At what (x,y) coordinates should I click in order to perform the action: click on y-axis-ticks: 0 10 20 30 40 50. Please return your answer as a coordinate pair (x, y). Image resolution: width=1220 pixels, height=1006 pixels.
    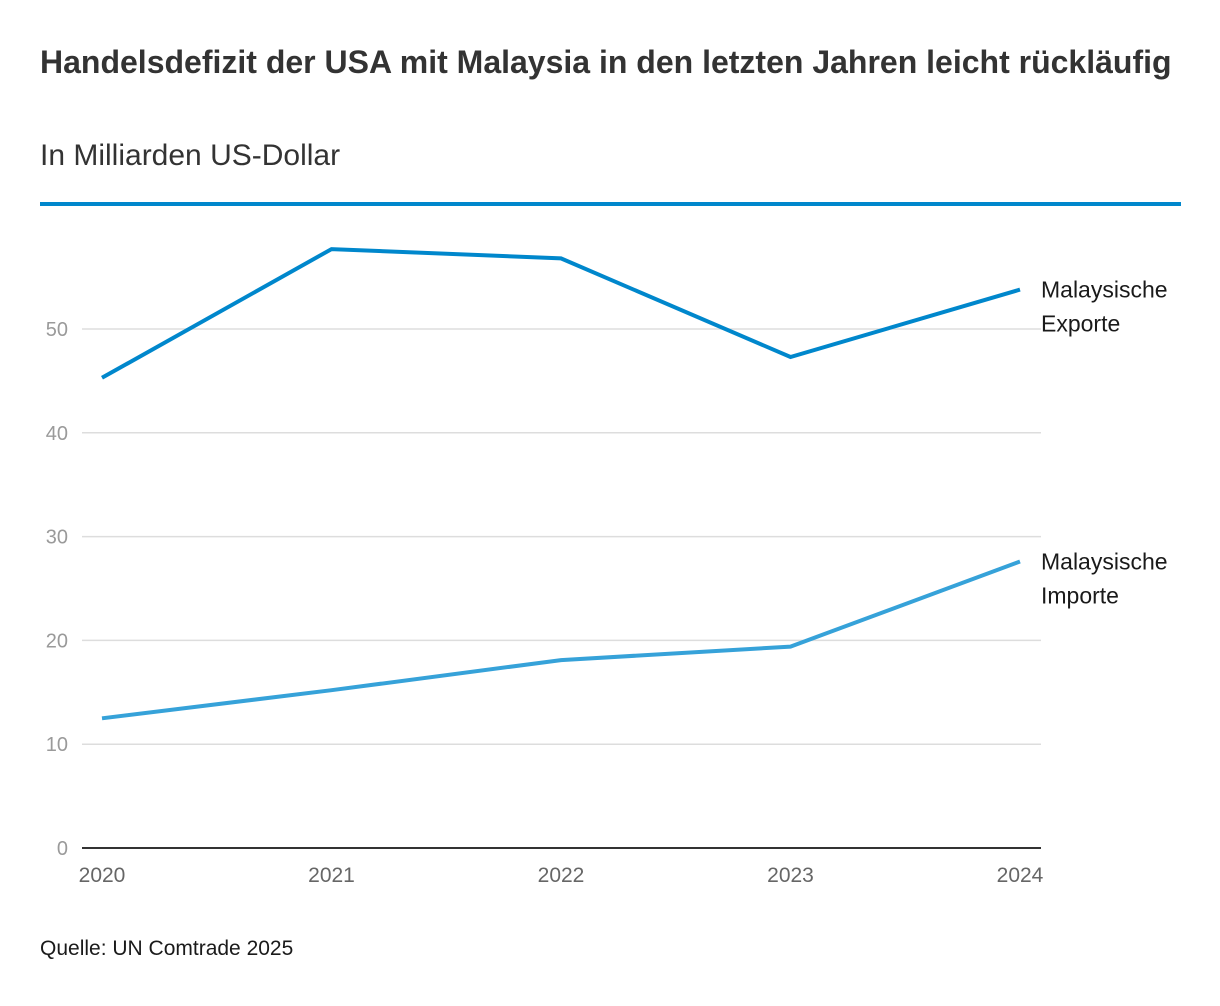
    Looking at the image, I should click on (57, 589).